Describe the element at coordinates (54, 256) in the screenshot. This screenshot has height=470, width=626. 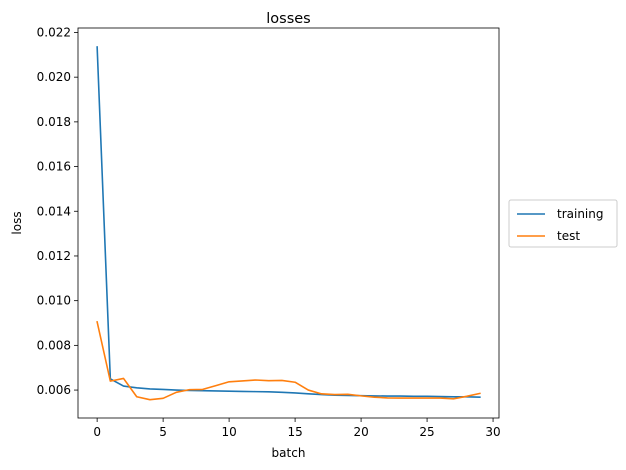
I see `y-tick-label: 0.012` at that location.